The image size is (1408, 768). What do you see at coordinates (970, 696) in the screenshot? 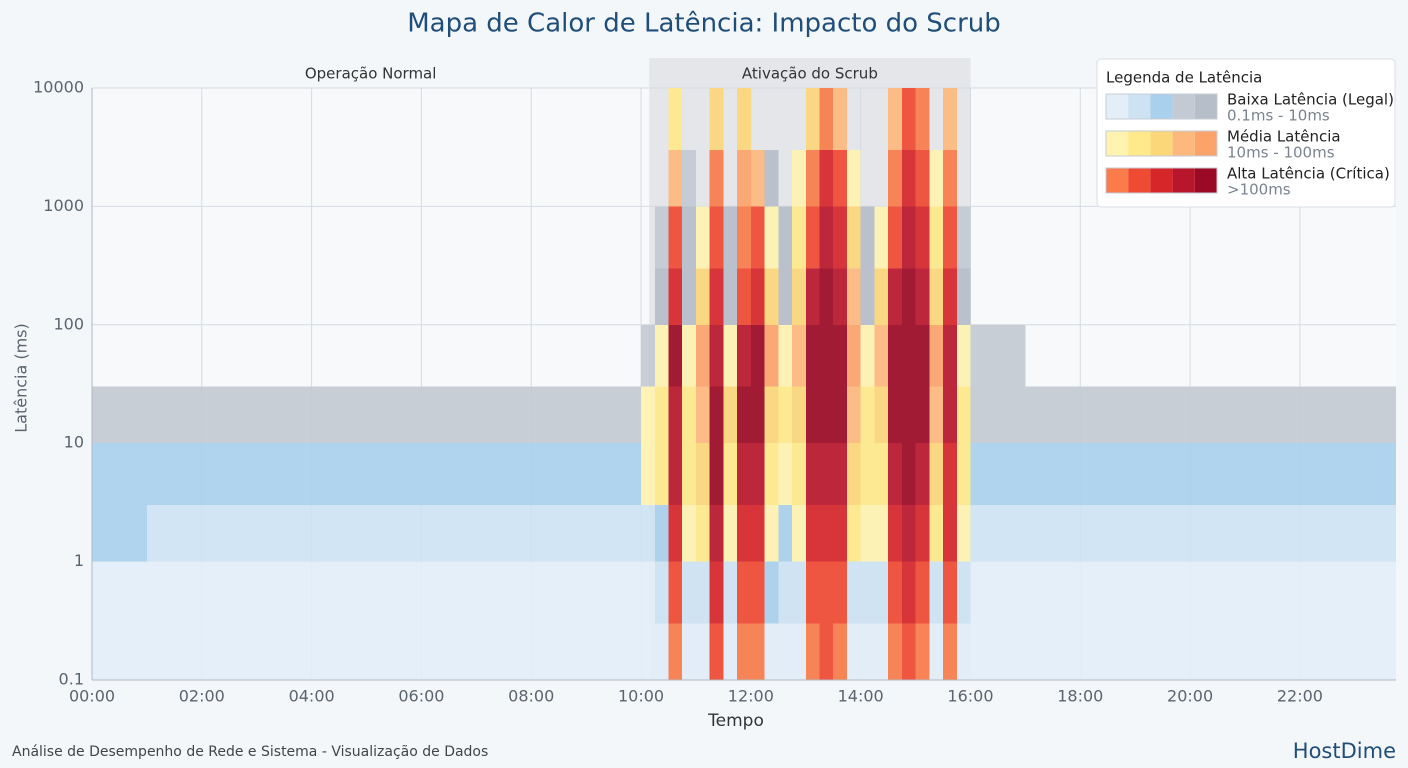
I see `x-tick-label: 16:00` at bounding box center [970, 696].